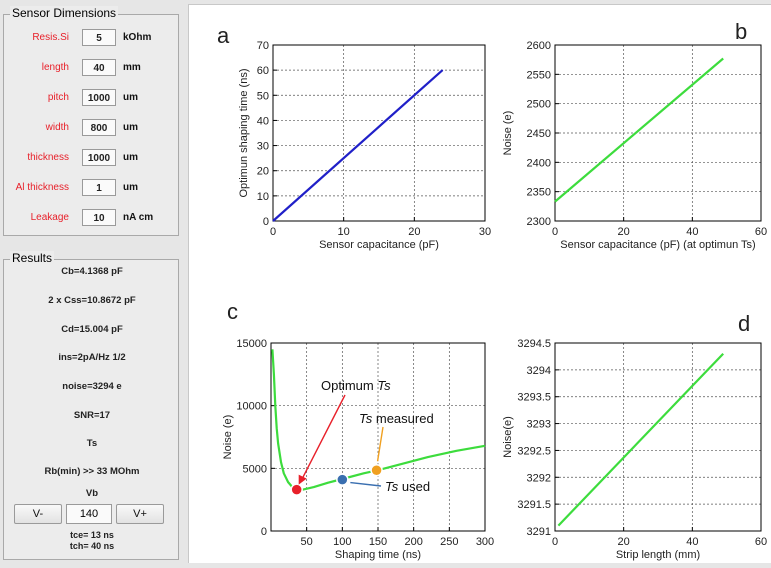  What do you see at coordinates (485, 232) in the screenshot?
I see `x-tick-label: 30` at bounding box center [485, 232].